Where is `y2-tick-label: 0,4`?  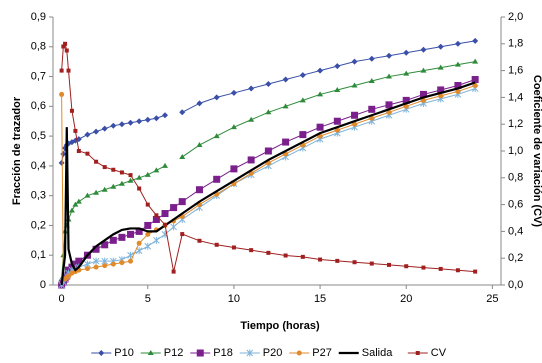 y2-tick-label: 0,4 is located at coordinates (515, 231).